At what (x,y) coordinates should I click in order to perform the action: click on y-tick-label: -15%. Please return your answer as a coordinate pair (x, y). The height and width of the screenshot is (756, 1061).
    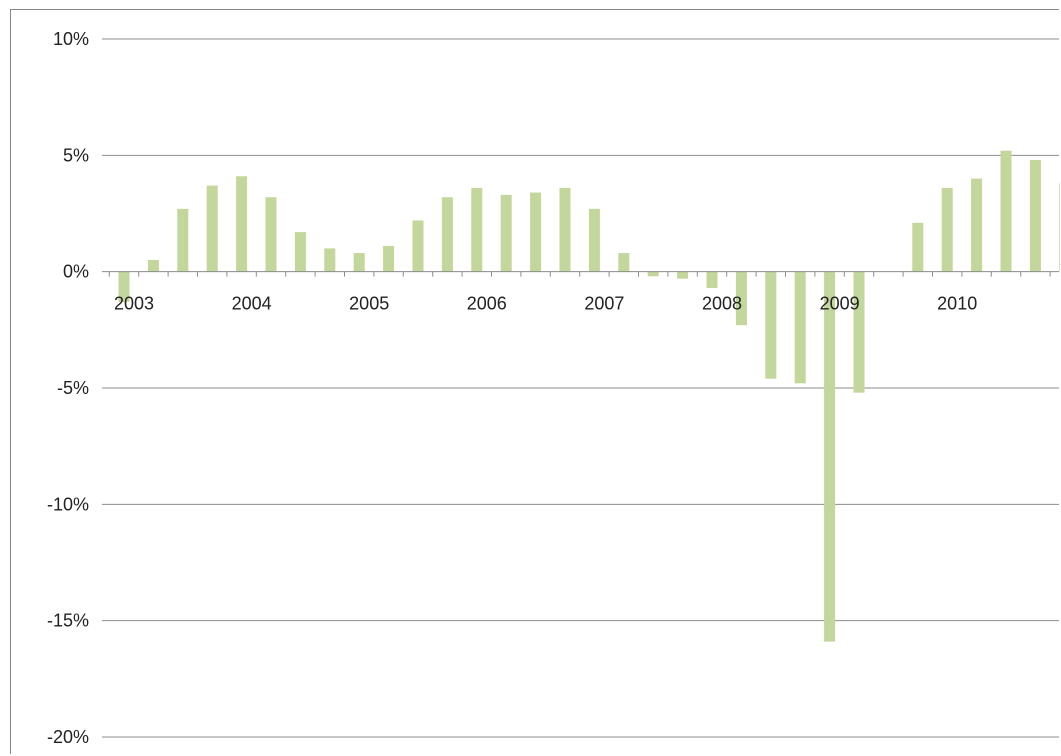
    Looking at the image, I should click on (68, 621).